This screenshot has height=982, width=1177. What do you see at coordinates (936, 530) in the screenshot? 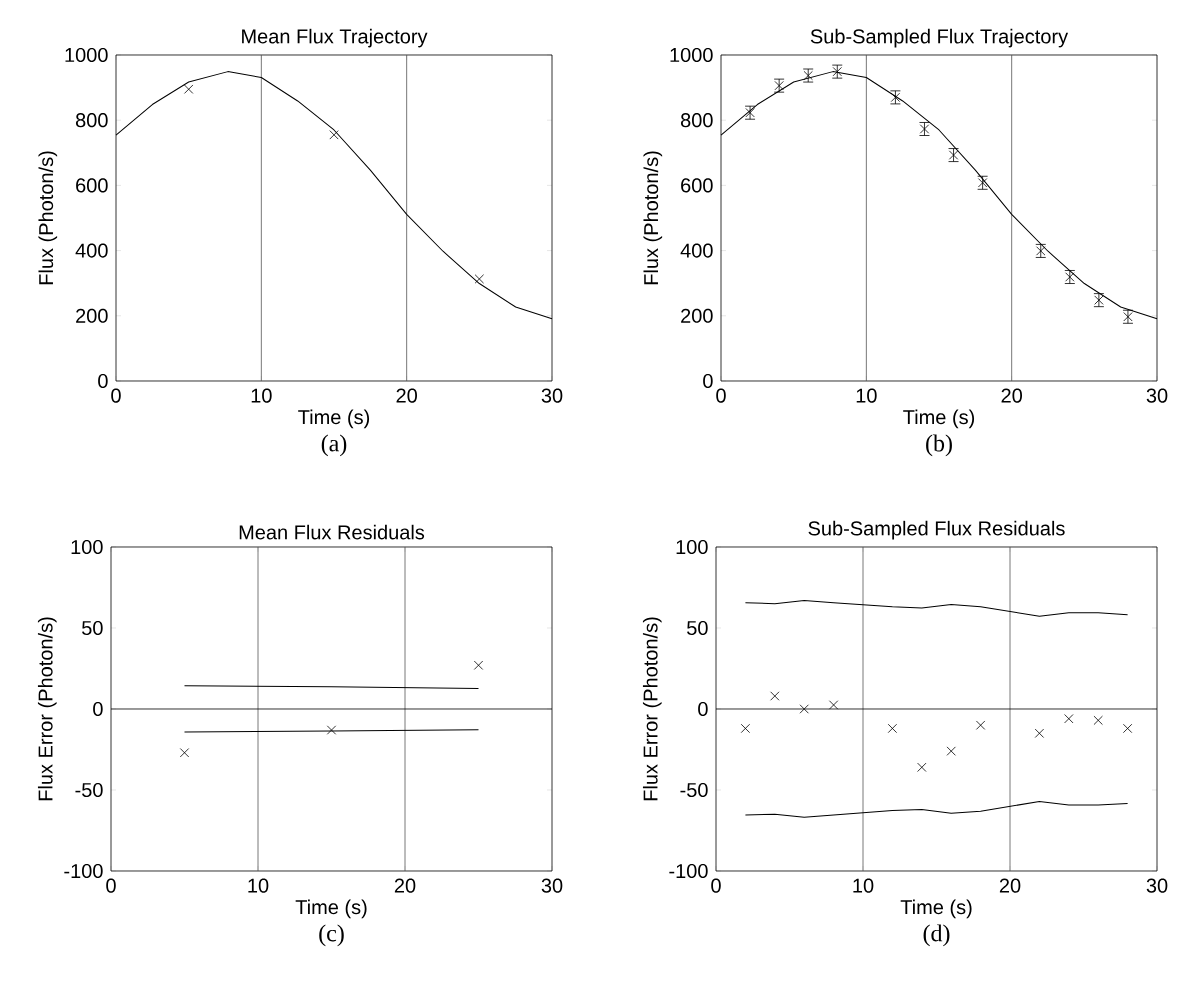
I see `chart-title: Sub-Sampled Flux Residuals` at bounding box center [936, 530].